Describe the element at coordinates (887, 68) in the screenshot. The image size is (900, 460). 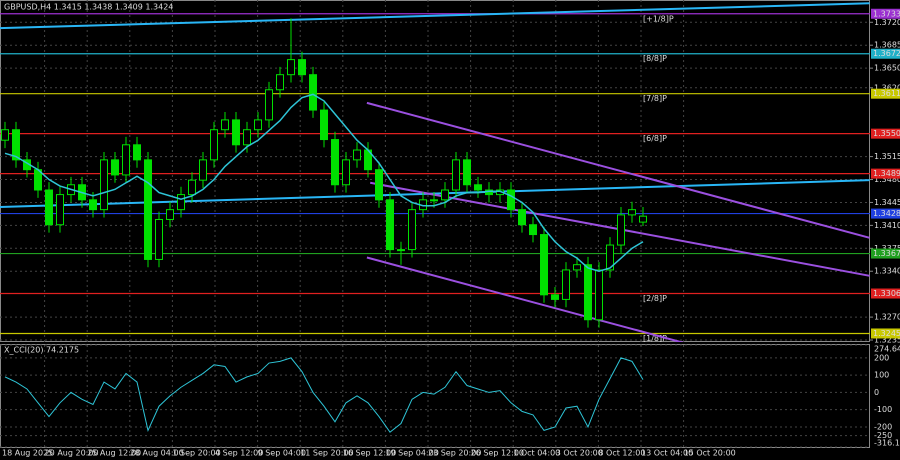
I see `y-tick-label: 1.3650` at that location.